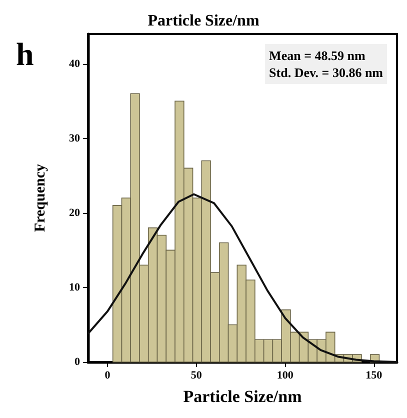  I want to click on y-axis-title: Frequency, so click(40, 197).